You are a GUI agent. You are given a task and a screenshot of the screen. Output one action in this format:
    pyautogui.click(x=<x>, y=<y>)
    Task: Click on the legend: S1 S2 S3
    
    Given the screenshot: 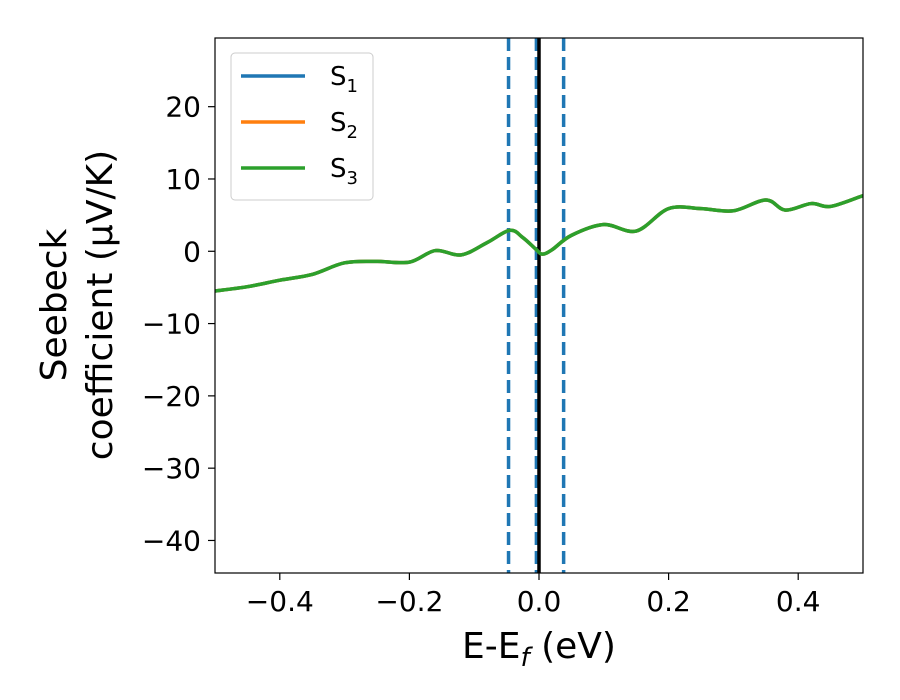 What is the action you would take?
    pyautogui.click(x=302, y=126)
    